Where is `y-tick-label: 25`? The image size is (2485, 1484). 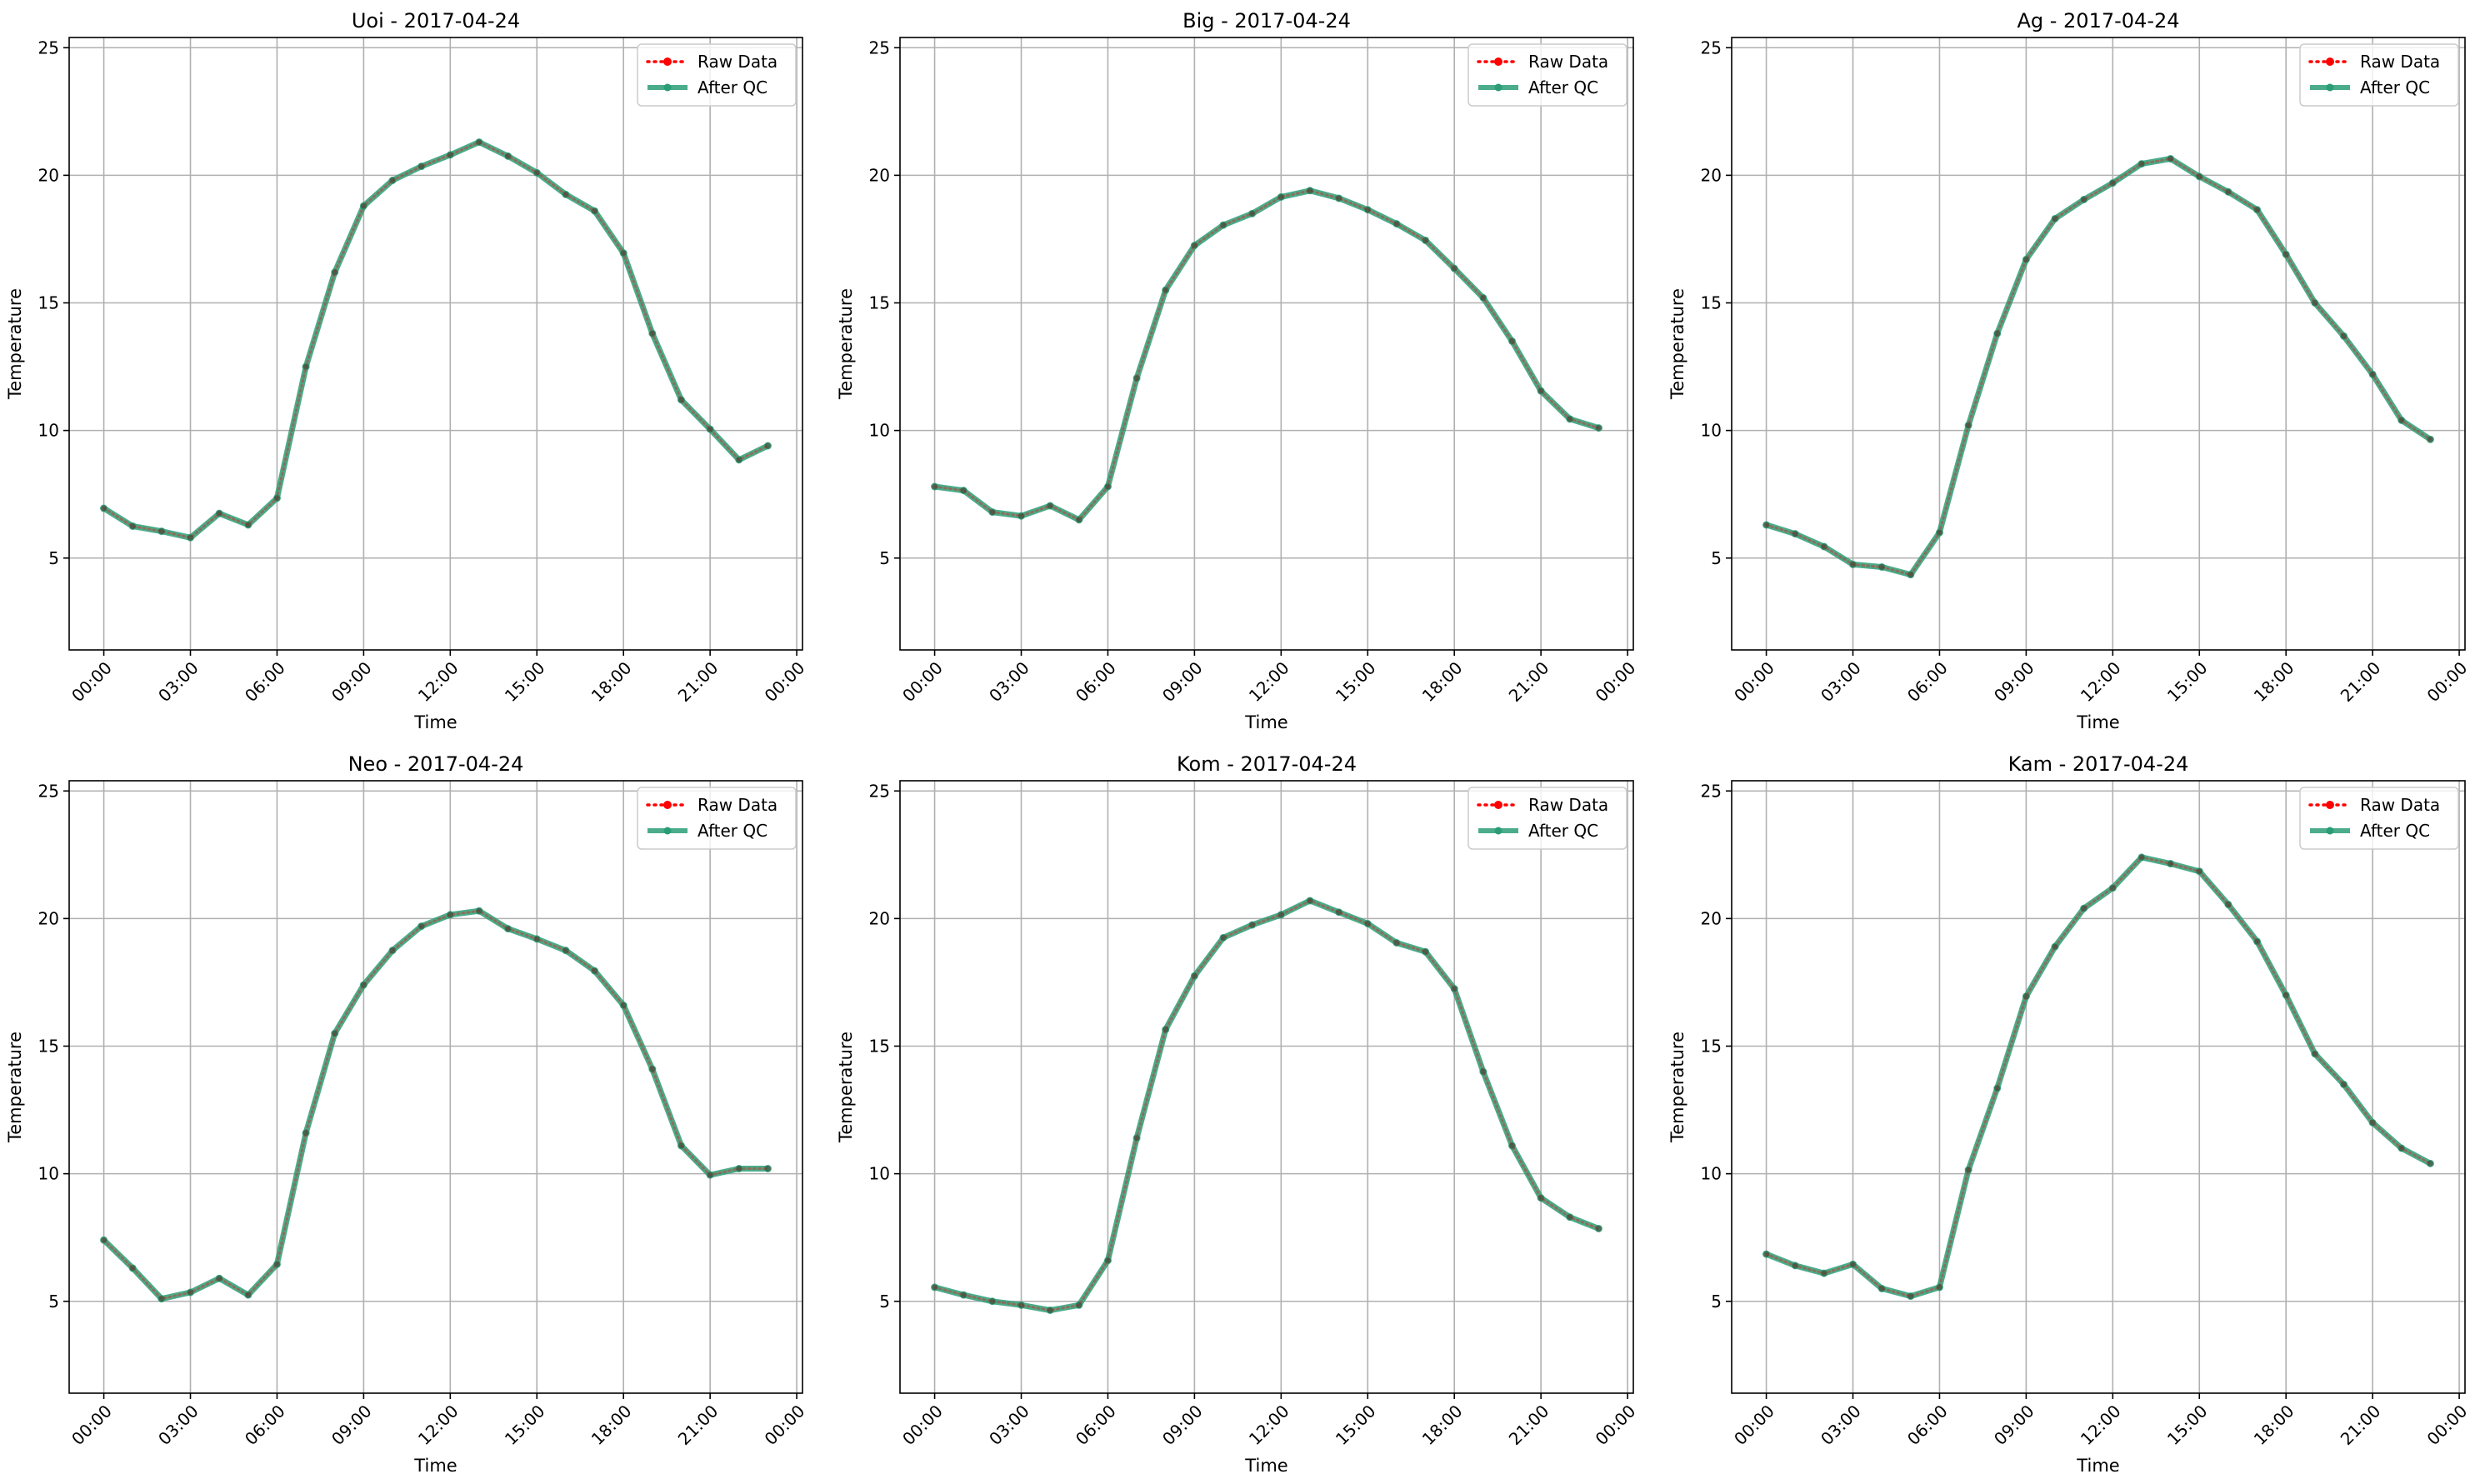 y-tick-label: 25 is located at coordinates (1711, 47).